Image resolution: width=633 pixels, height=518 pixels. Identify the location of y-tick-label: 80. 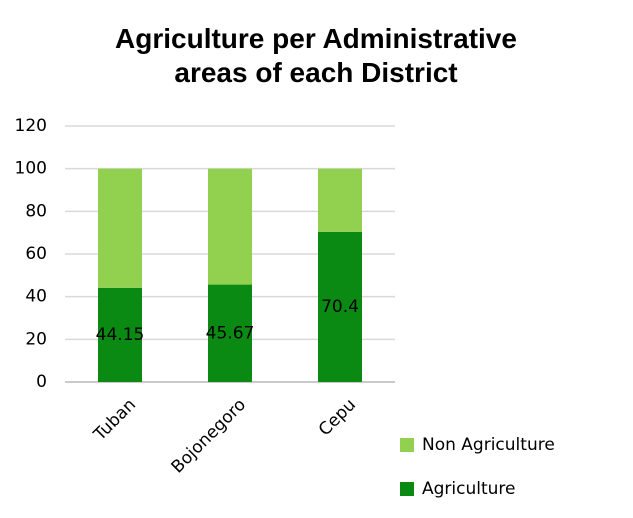
(36, 211).